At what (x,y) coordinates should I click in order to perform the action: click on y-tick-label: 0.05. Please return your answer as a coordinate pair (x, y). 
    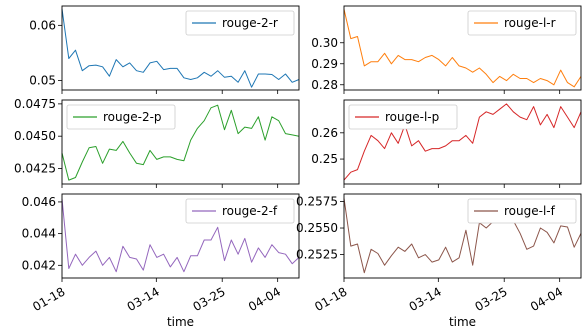
    Looking at the image, I should click on (42, 81).